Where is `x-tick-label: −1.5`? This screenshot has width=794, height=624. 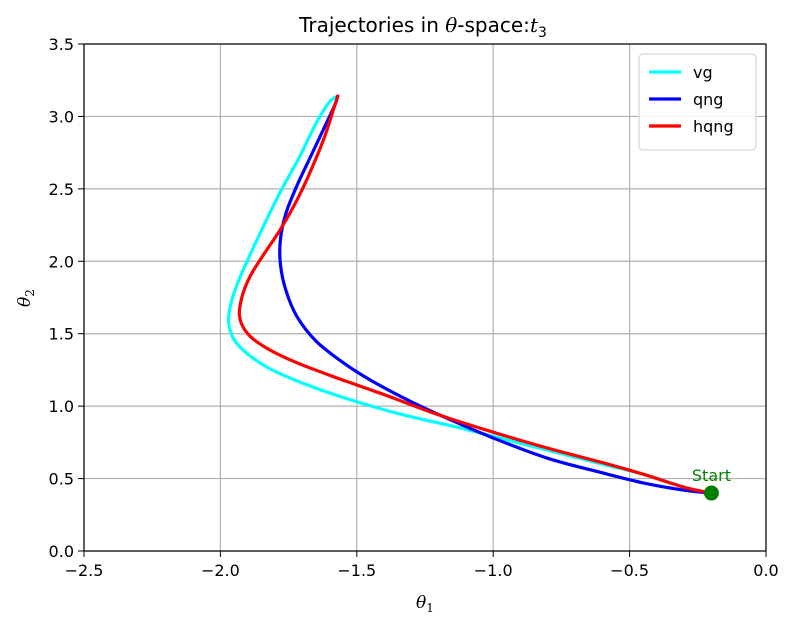 x-tick-label: −1.5 is located at coordinates (356, 570).